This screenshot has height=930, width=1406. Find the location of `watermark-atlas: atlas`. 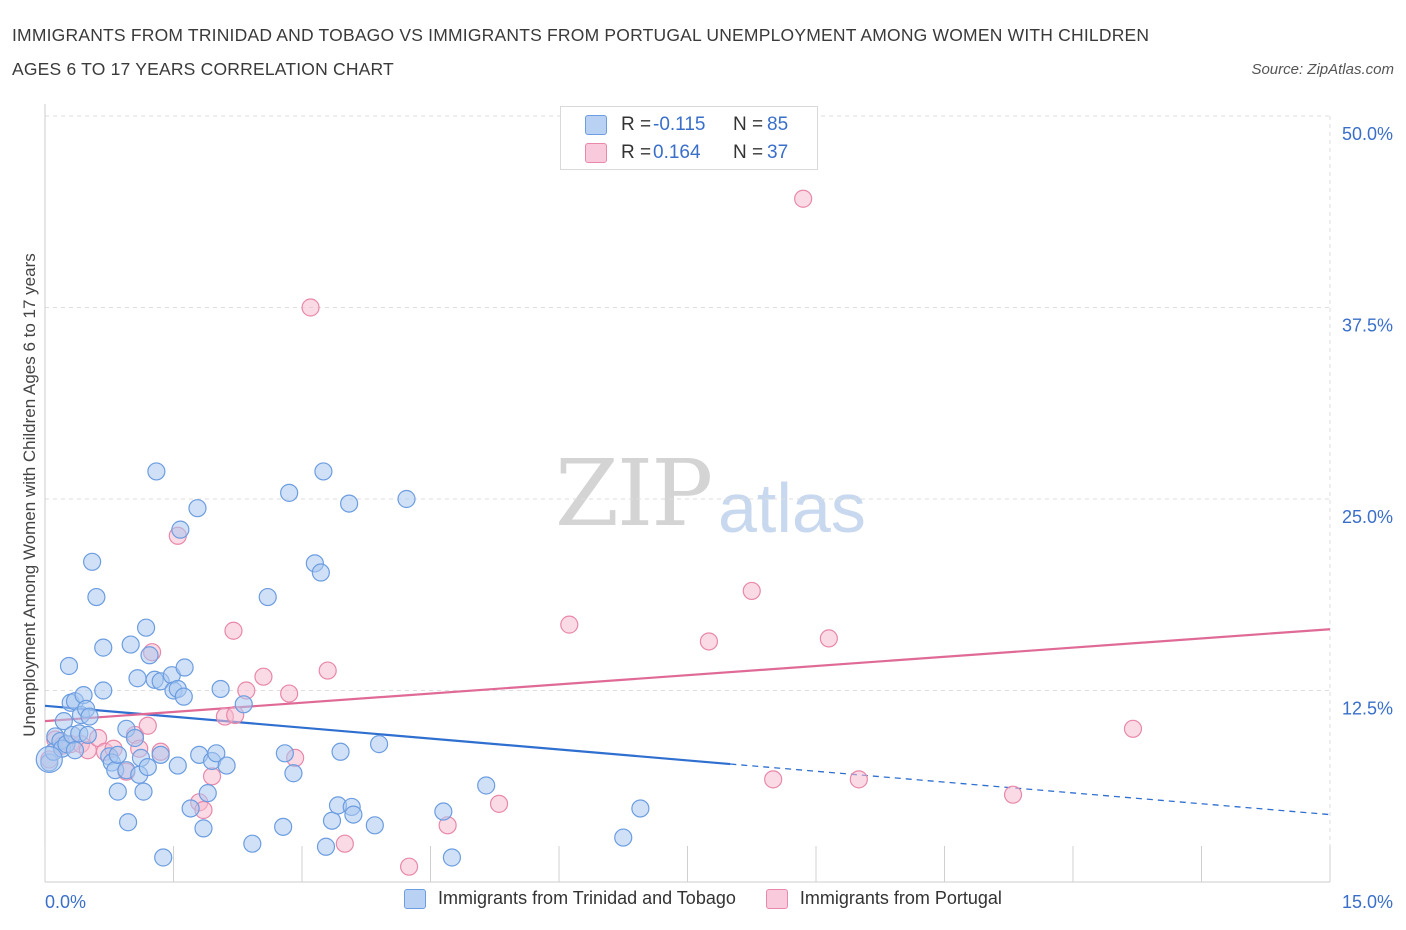

watermark-atlas: atlas is located at coordinates (792, 508).